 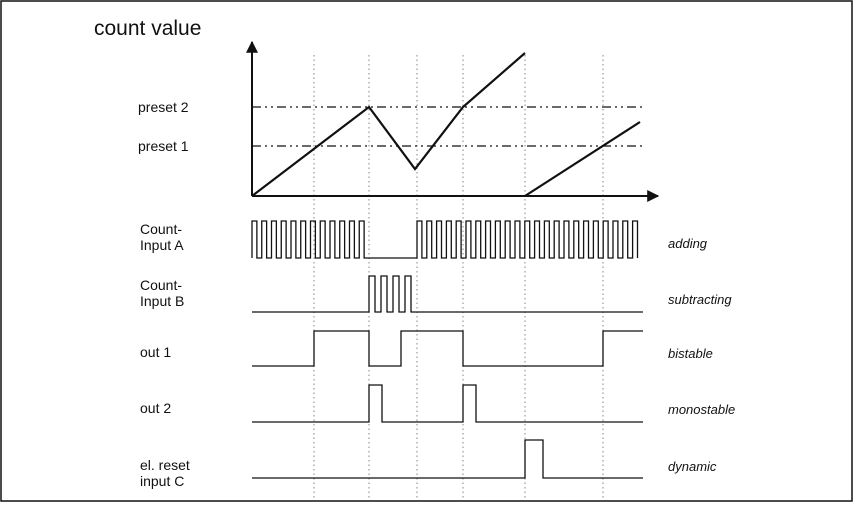 What do you see at coordinates (388, 124) in the screenshot?
I see `count-trace-up-down` at bounding box center [388, 124].